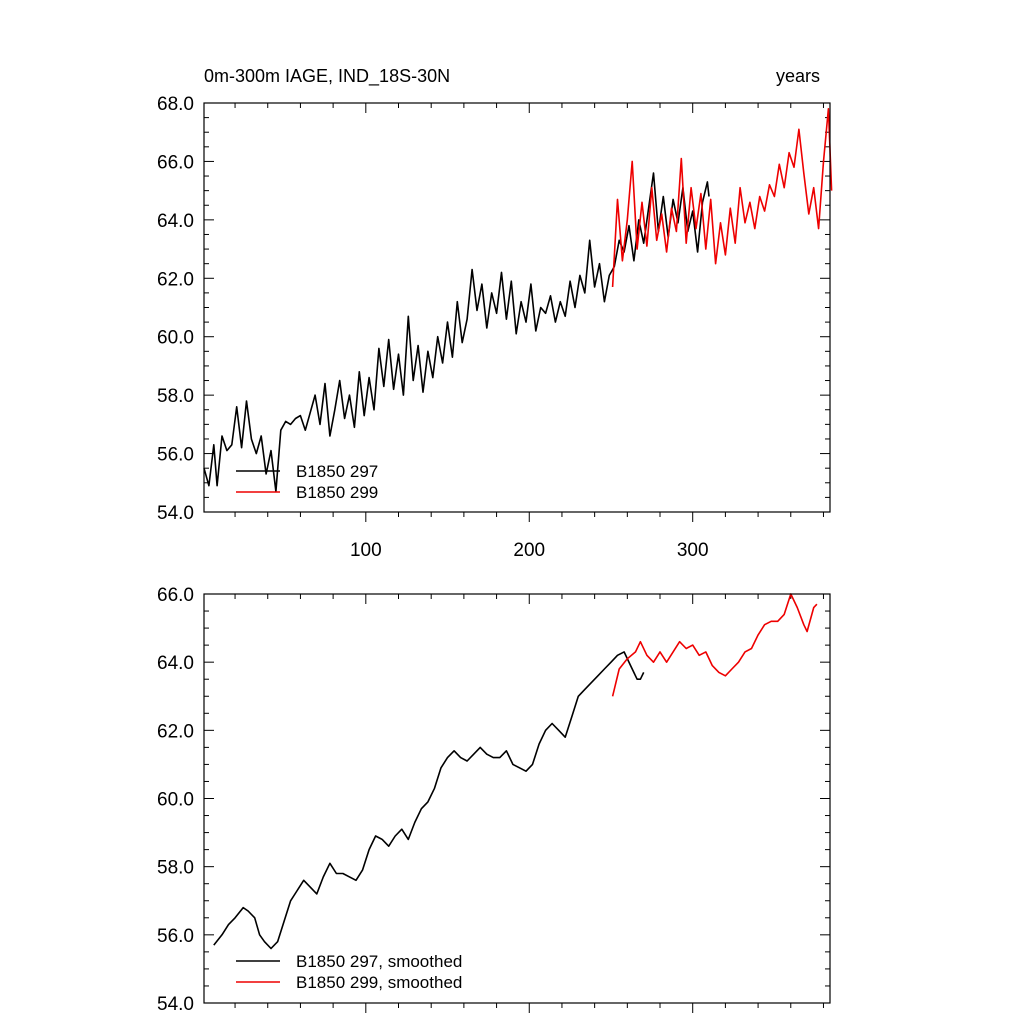 The height and width of the screenshot is (1024, 1024). I want to click on x-tick-label: 100, so click(366, 550).